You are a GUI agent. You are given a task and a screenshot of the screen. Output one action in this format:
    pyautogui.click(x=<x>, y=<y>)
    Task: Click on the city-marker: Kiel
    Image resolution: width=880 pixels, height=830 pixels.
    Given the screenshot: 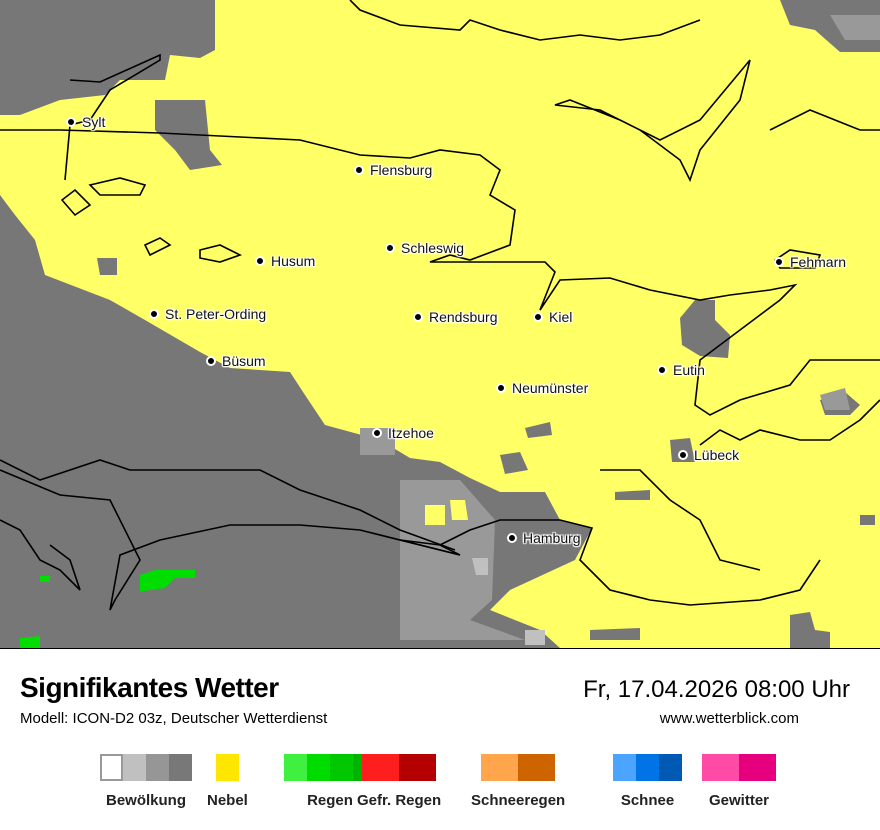 What is the action you would take?
    pyautogui.click(x=552, y=317)
    